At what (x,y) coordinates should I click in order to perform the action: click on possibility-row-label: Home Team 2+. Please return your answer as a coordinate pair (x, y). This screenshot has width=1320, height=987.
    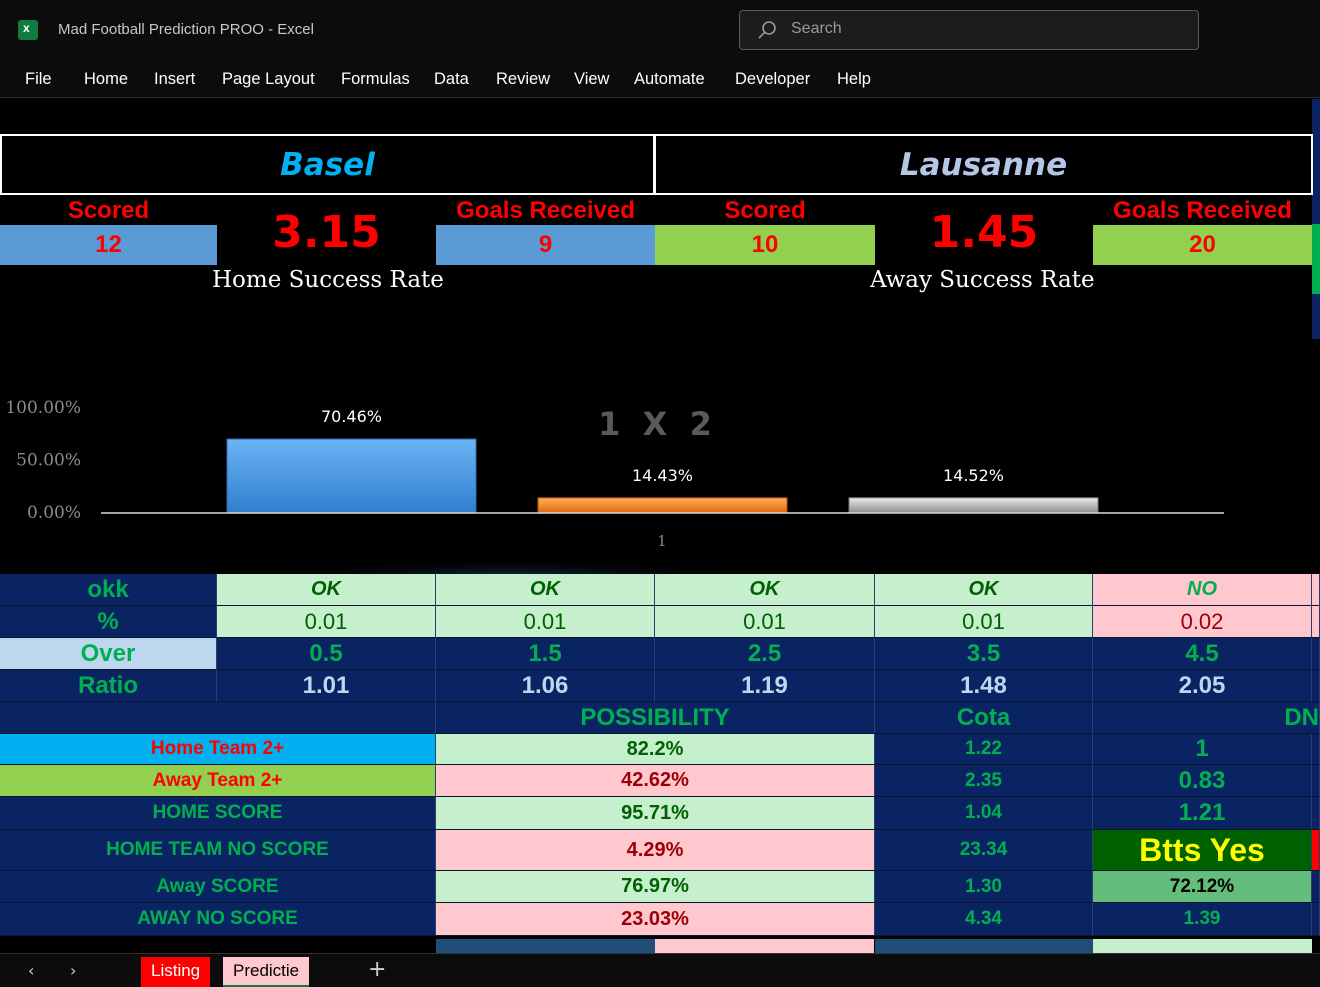
    Looking at the image, I should click on (218, 749).